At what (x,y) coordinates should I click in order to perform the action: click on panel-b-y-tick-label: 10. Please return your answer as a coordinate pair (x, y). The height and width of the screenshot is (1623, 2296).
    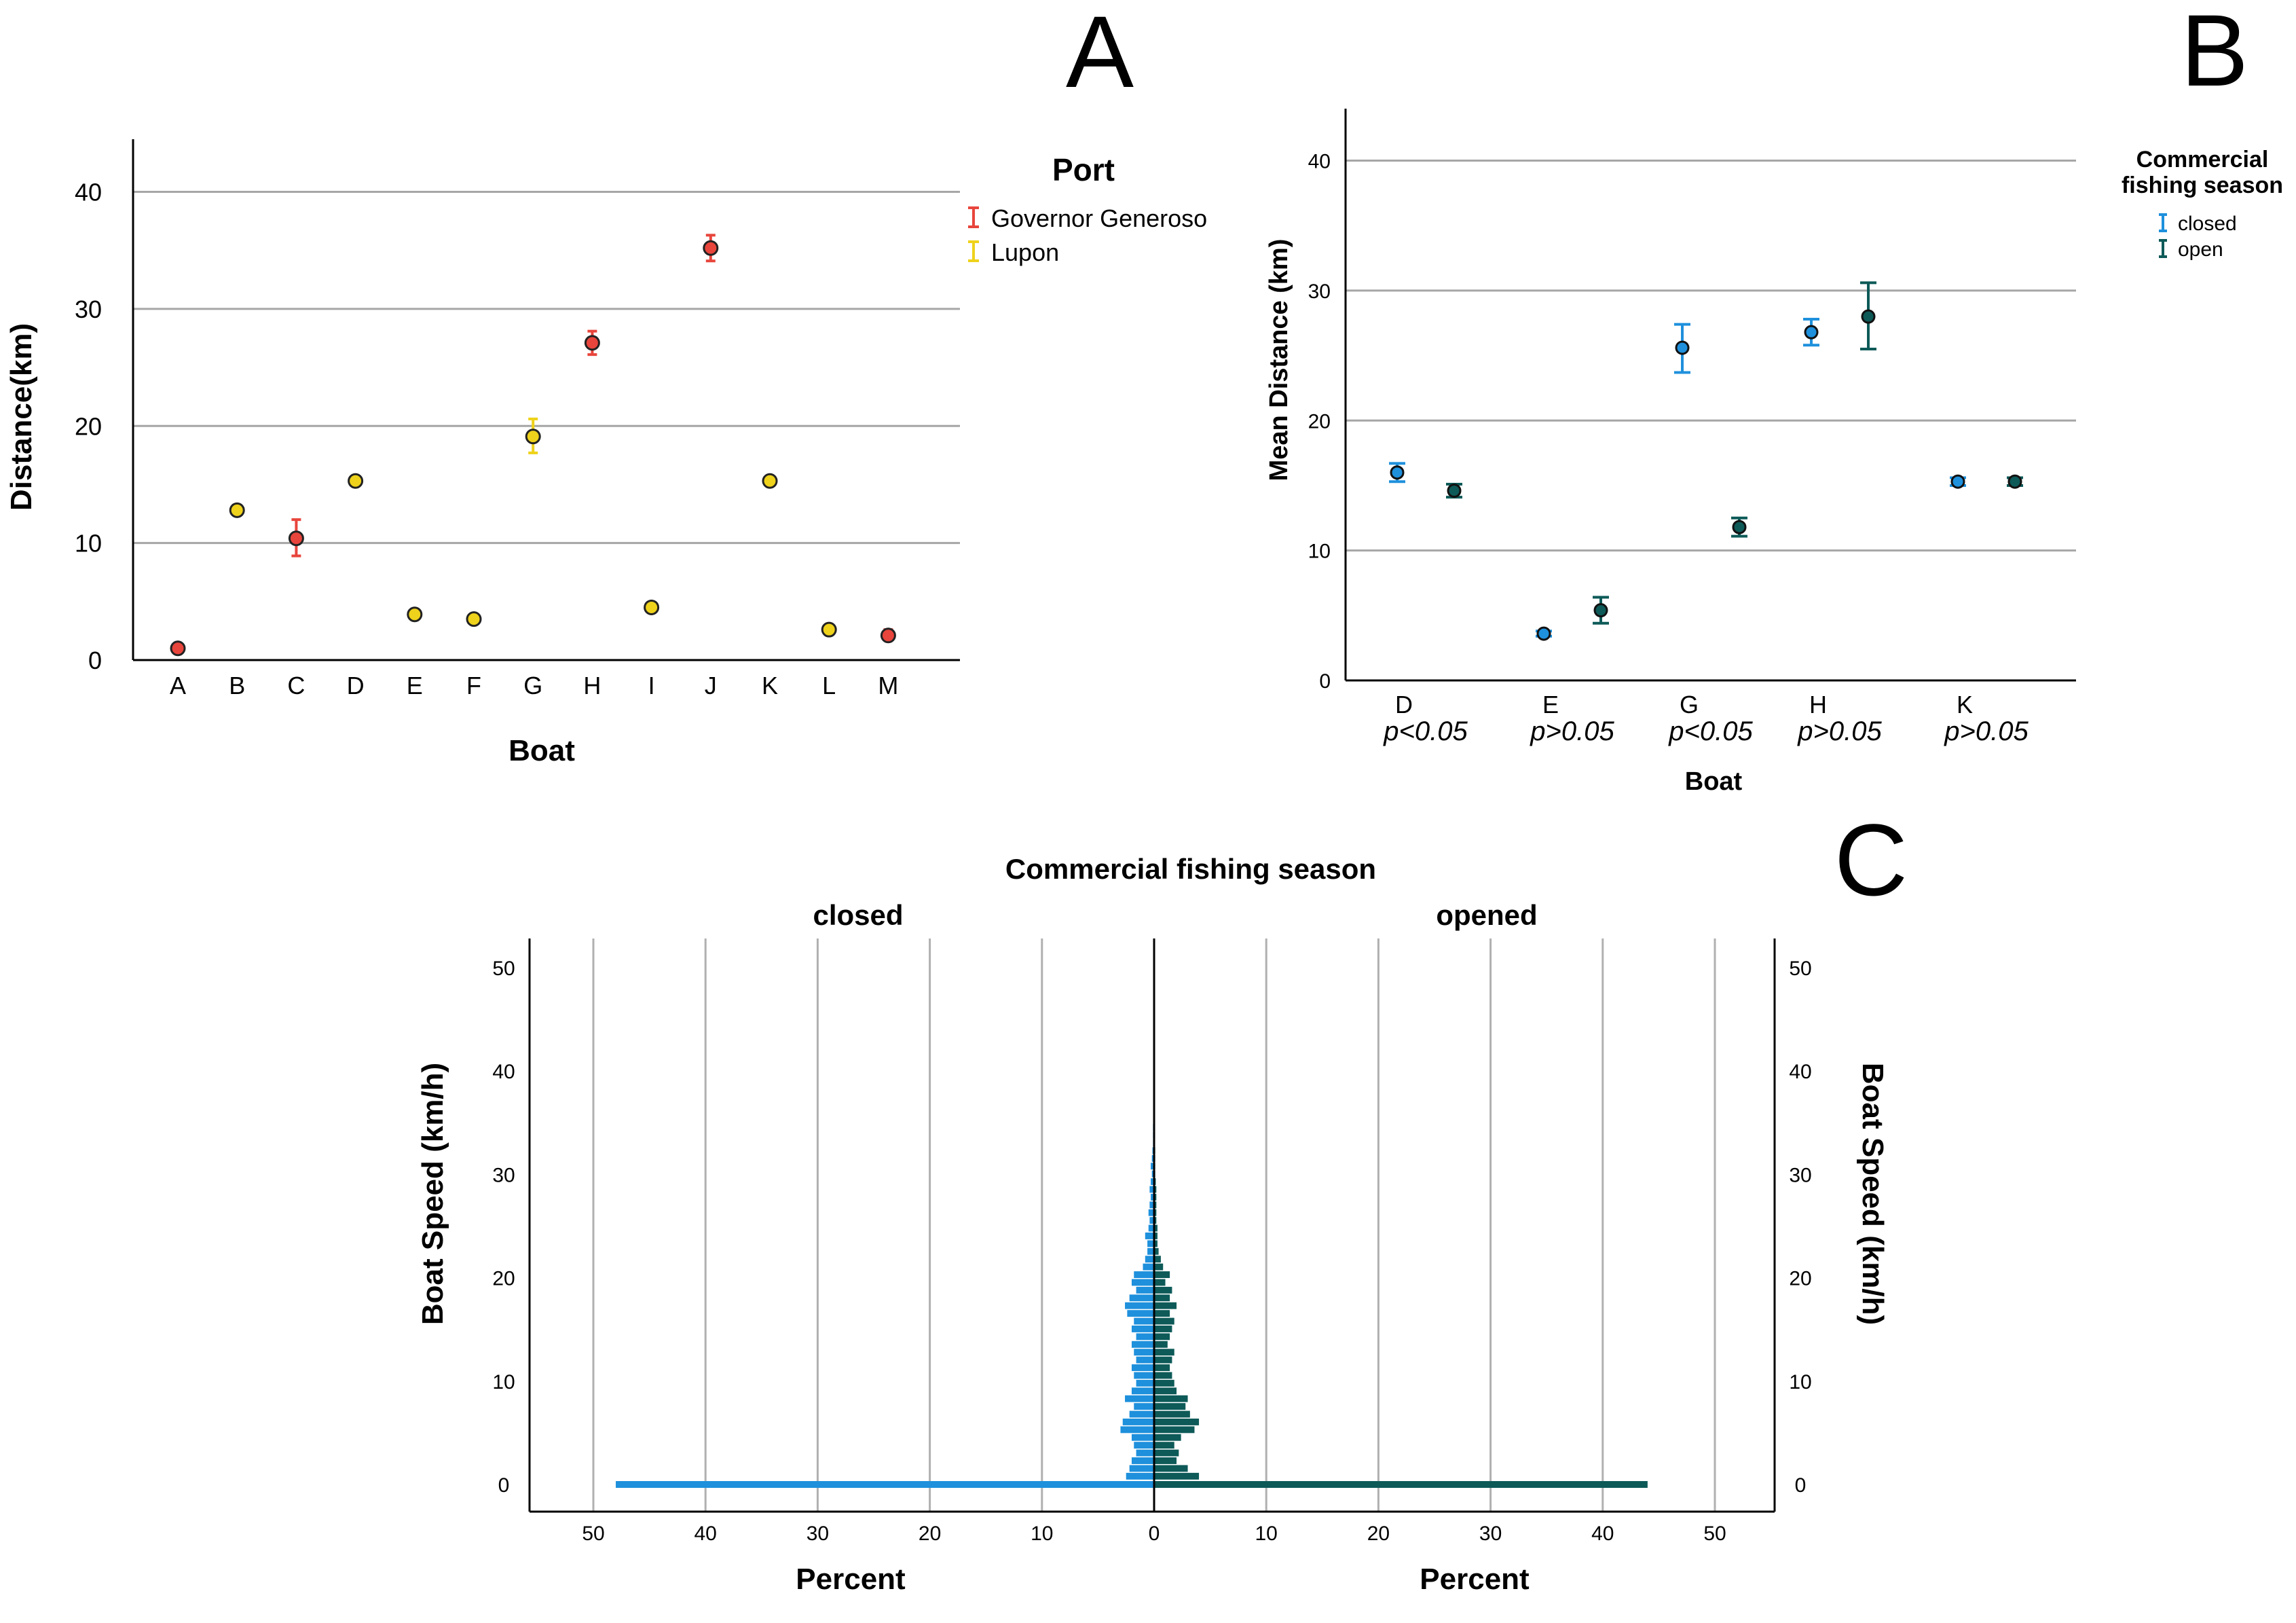
    Looking at the image, I should click on (1319, 552).